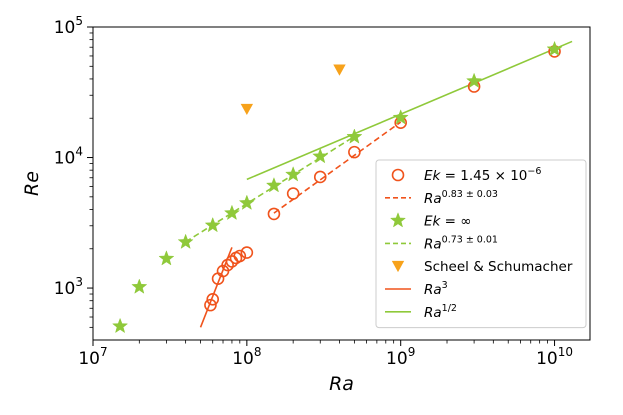 This screenshot has height=415, width=623. I want to click on x-tick-label: 10⁸, so click(246, 357).